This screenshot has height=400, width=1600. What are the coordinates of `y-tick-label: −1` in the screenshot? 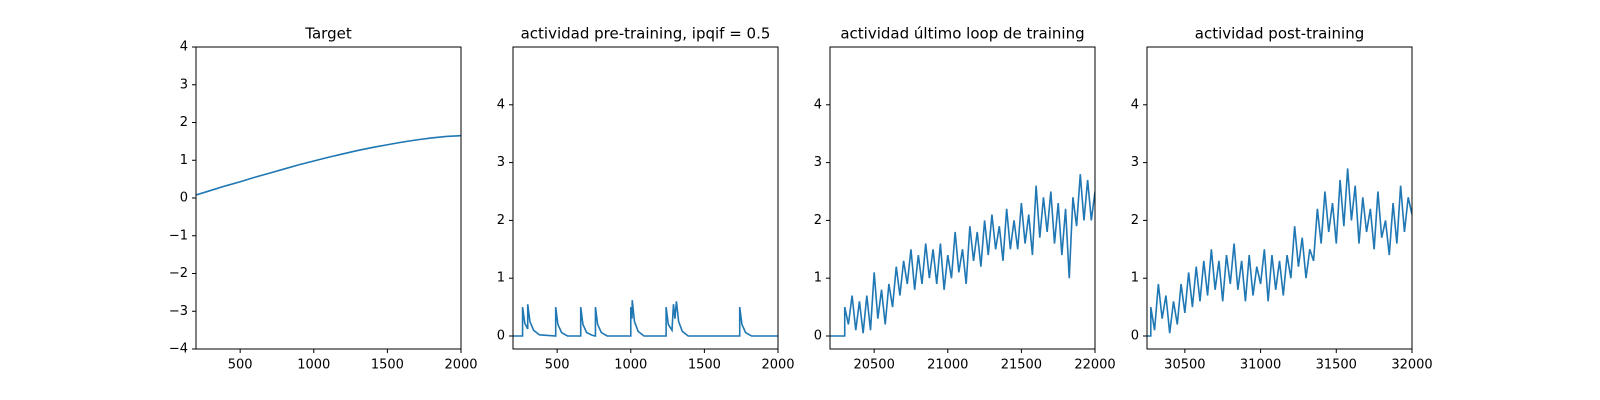 It's located at (178, 235).